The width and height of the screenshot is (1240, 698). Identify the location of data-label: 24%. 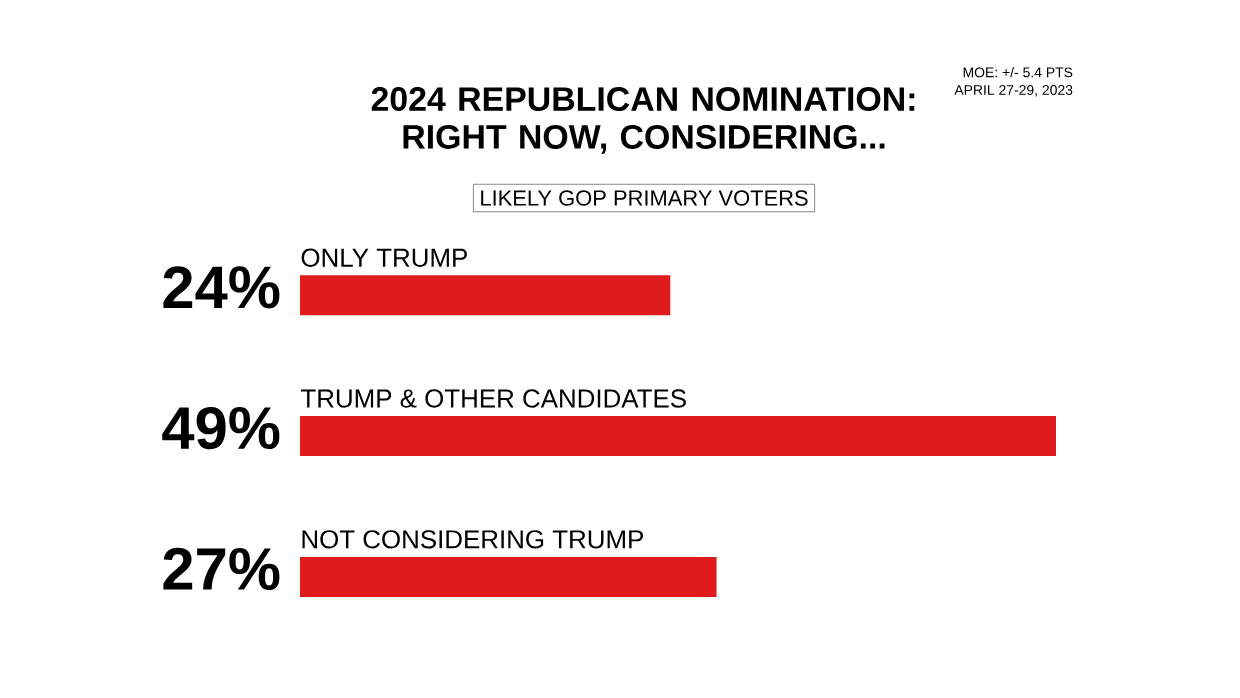
(221, 287).